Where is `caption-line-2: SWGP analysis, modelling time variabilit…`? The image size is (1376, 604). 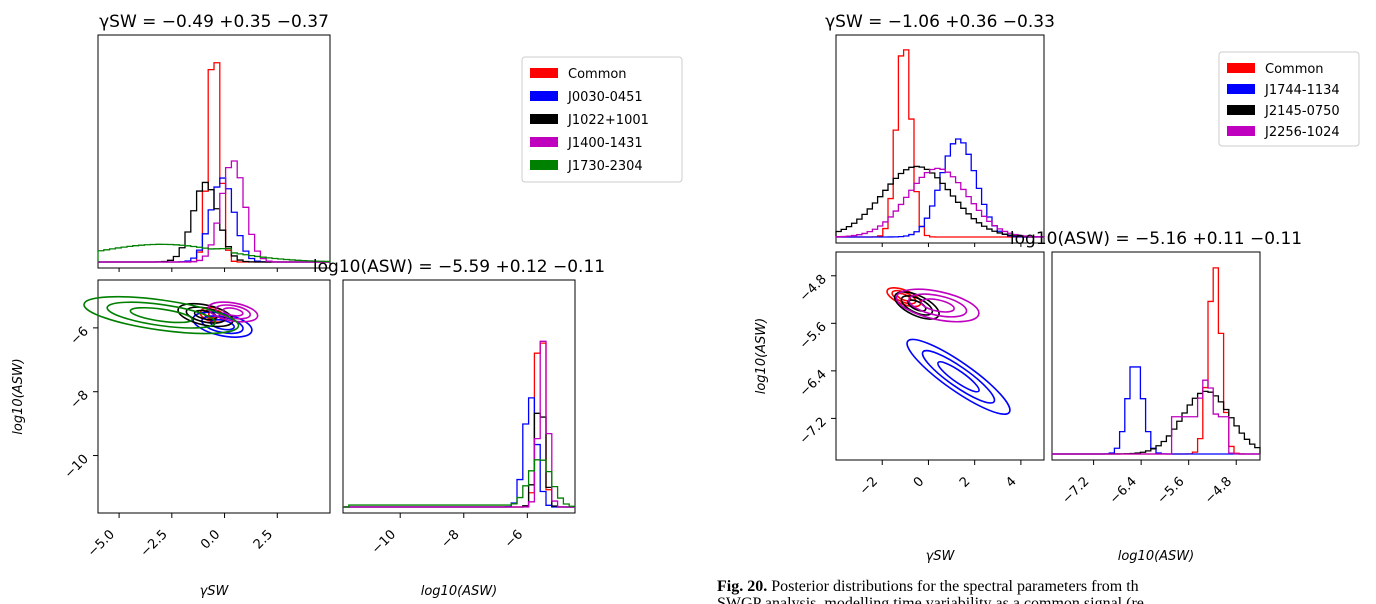
caption-line-2: SWGP analysis, modelling time variabilit… is located at coordinates (930, 599).